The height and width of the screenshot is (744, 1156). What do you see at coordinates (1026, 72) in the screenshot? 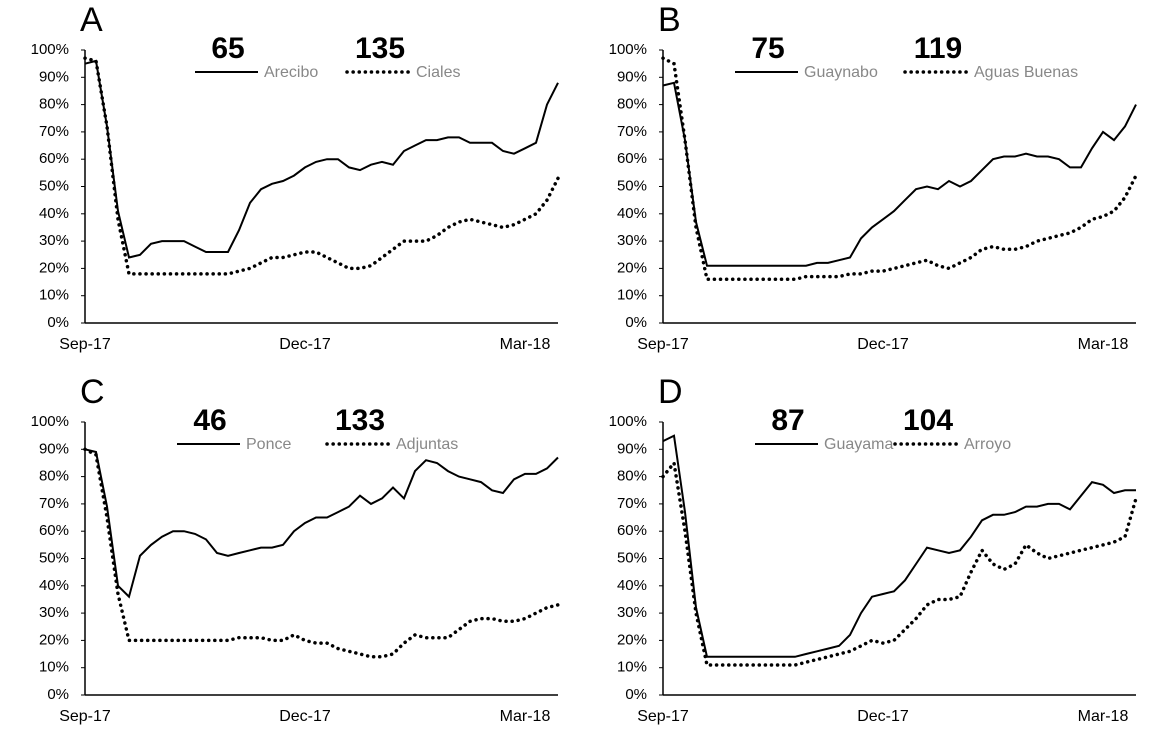
I see `legend-label: Aguas Buenas` at bounding box center [1026, 72].